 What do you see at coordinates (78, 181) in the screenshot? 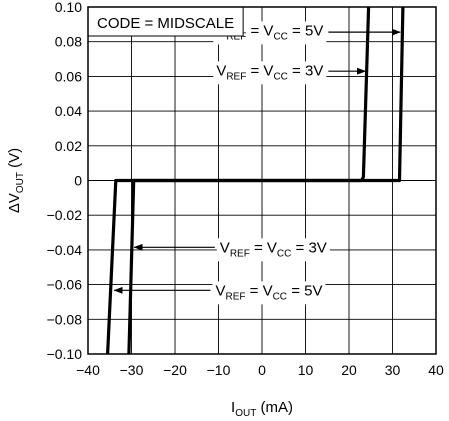
I see `y-tick-label: 0` at bounding box center [78, 181].